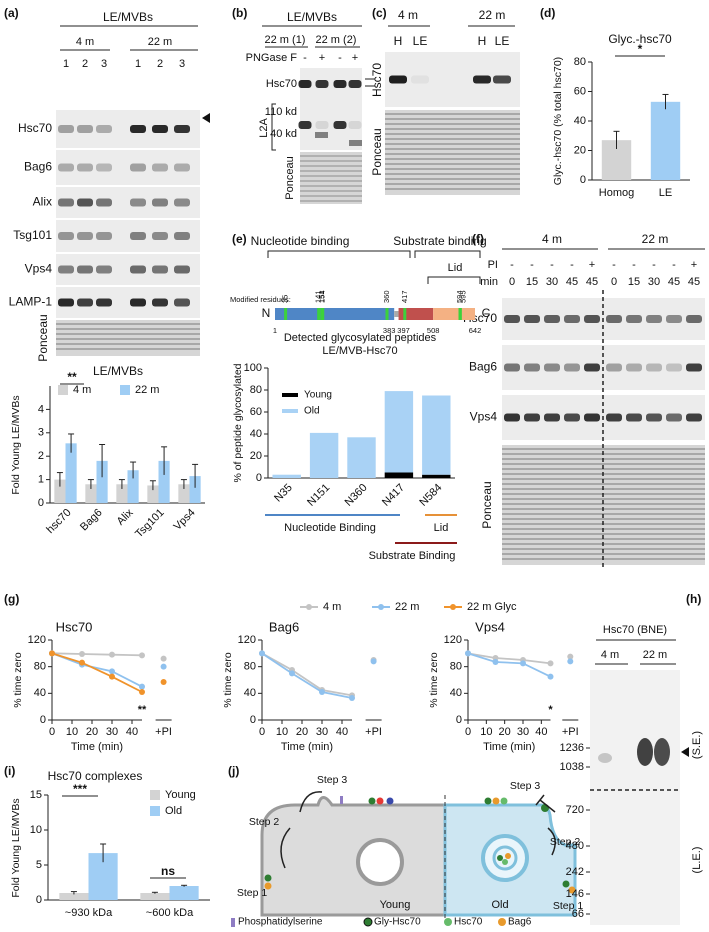 The height and width of the screenshot is (932, 709). Describe the element at coordinates (41, 409) in the screenshot. I see `label: 4` at that location.